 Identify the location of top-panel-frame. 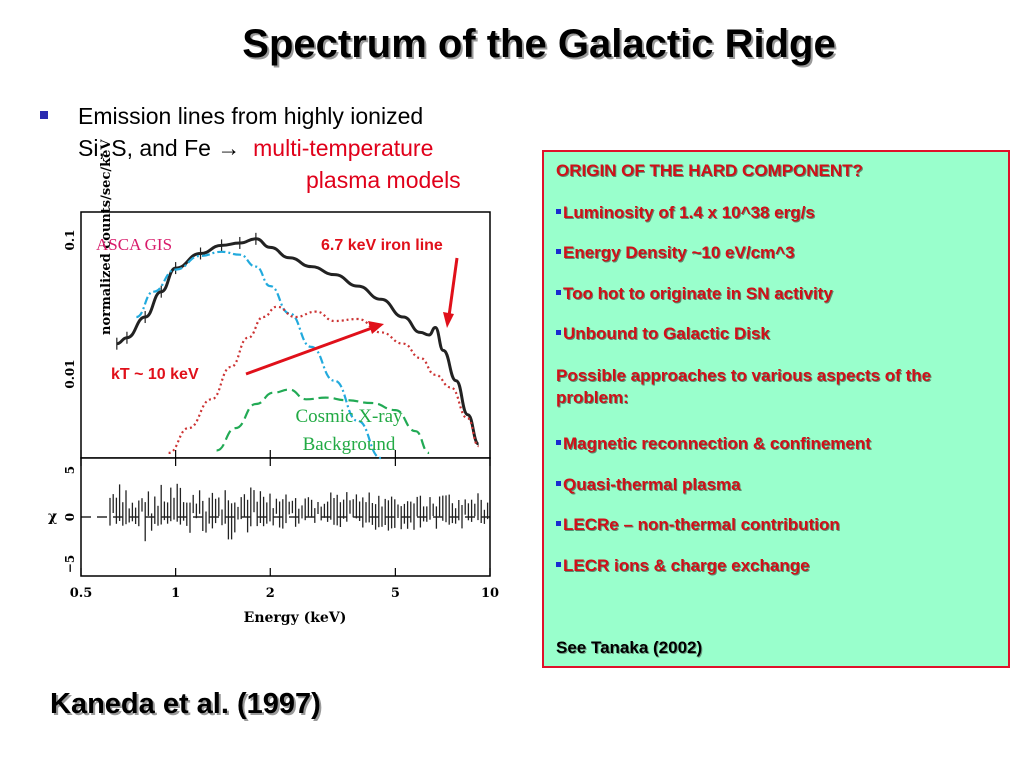
(285, 335).